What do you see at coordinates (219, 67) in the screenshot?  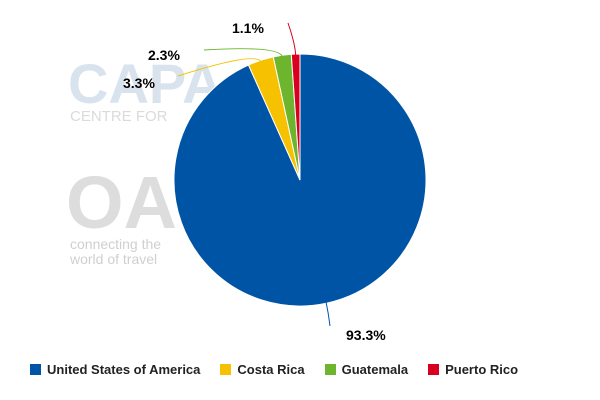 I see `leader-line-costa-rica` at bounding box center [219, 67].